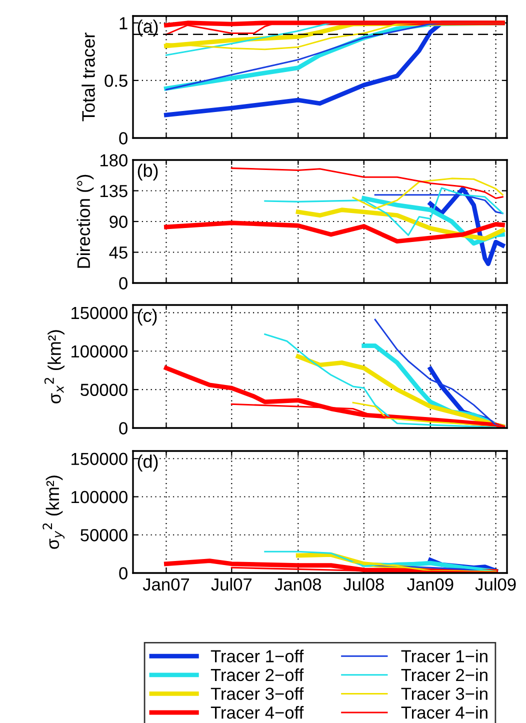  What do you see at coordinates (114, 191) in the screenshot?
I see `y-tick-label: 135` at bounding box center [114, 191].